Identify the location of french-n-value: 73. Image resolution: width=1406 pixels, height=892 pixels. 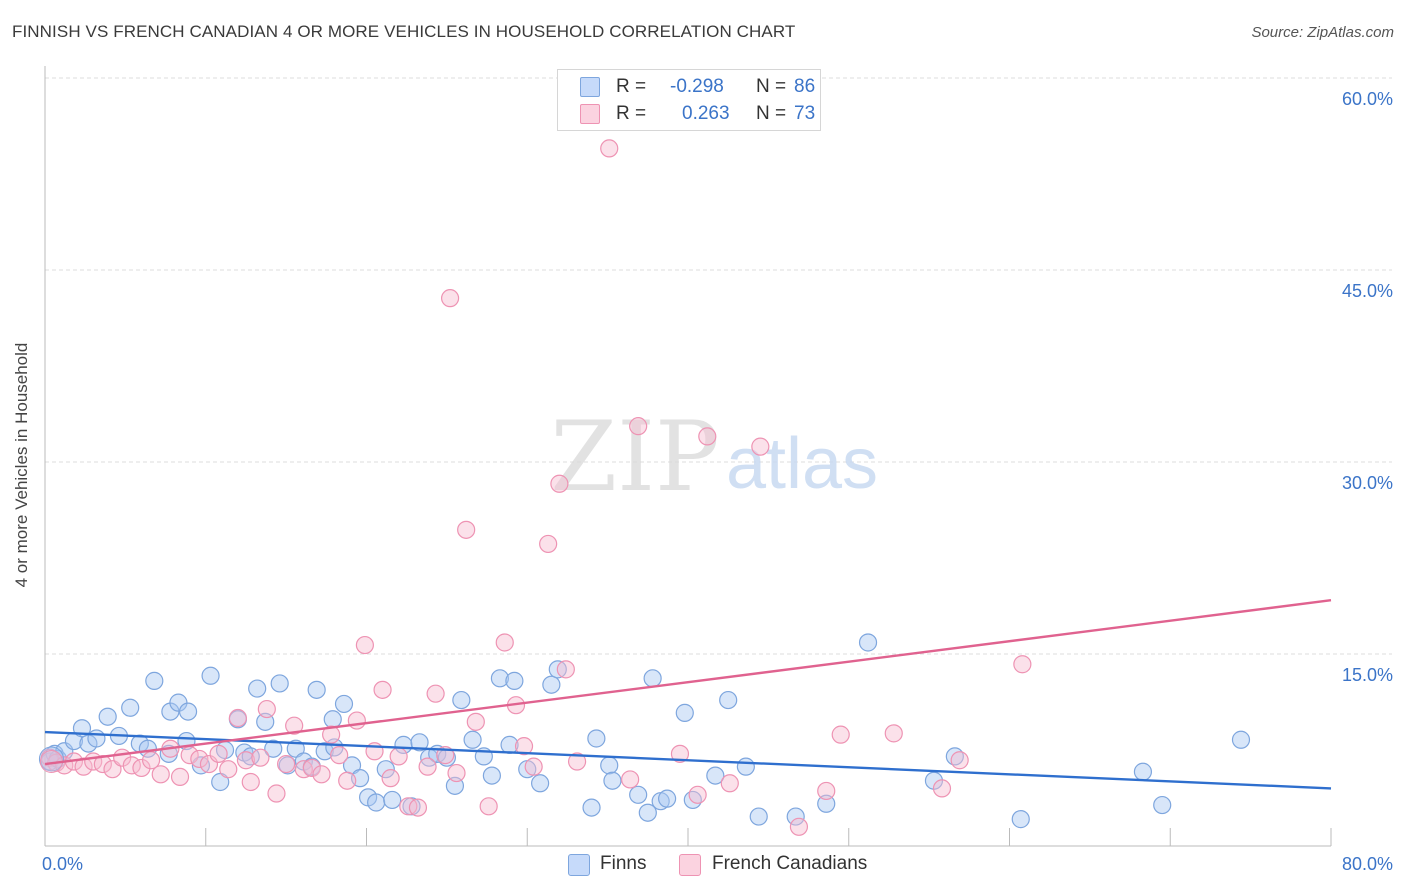
(805, 113).